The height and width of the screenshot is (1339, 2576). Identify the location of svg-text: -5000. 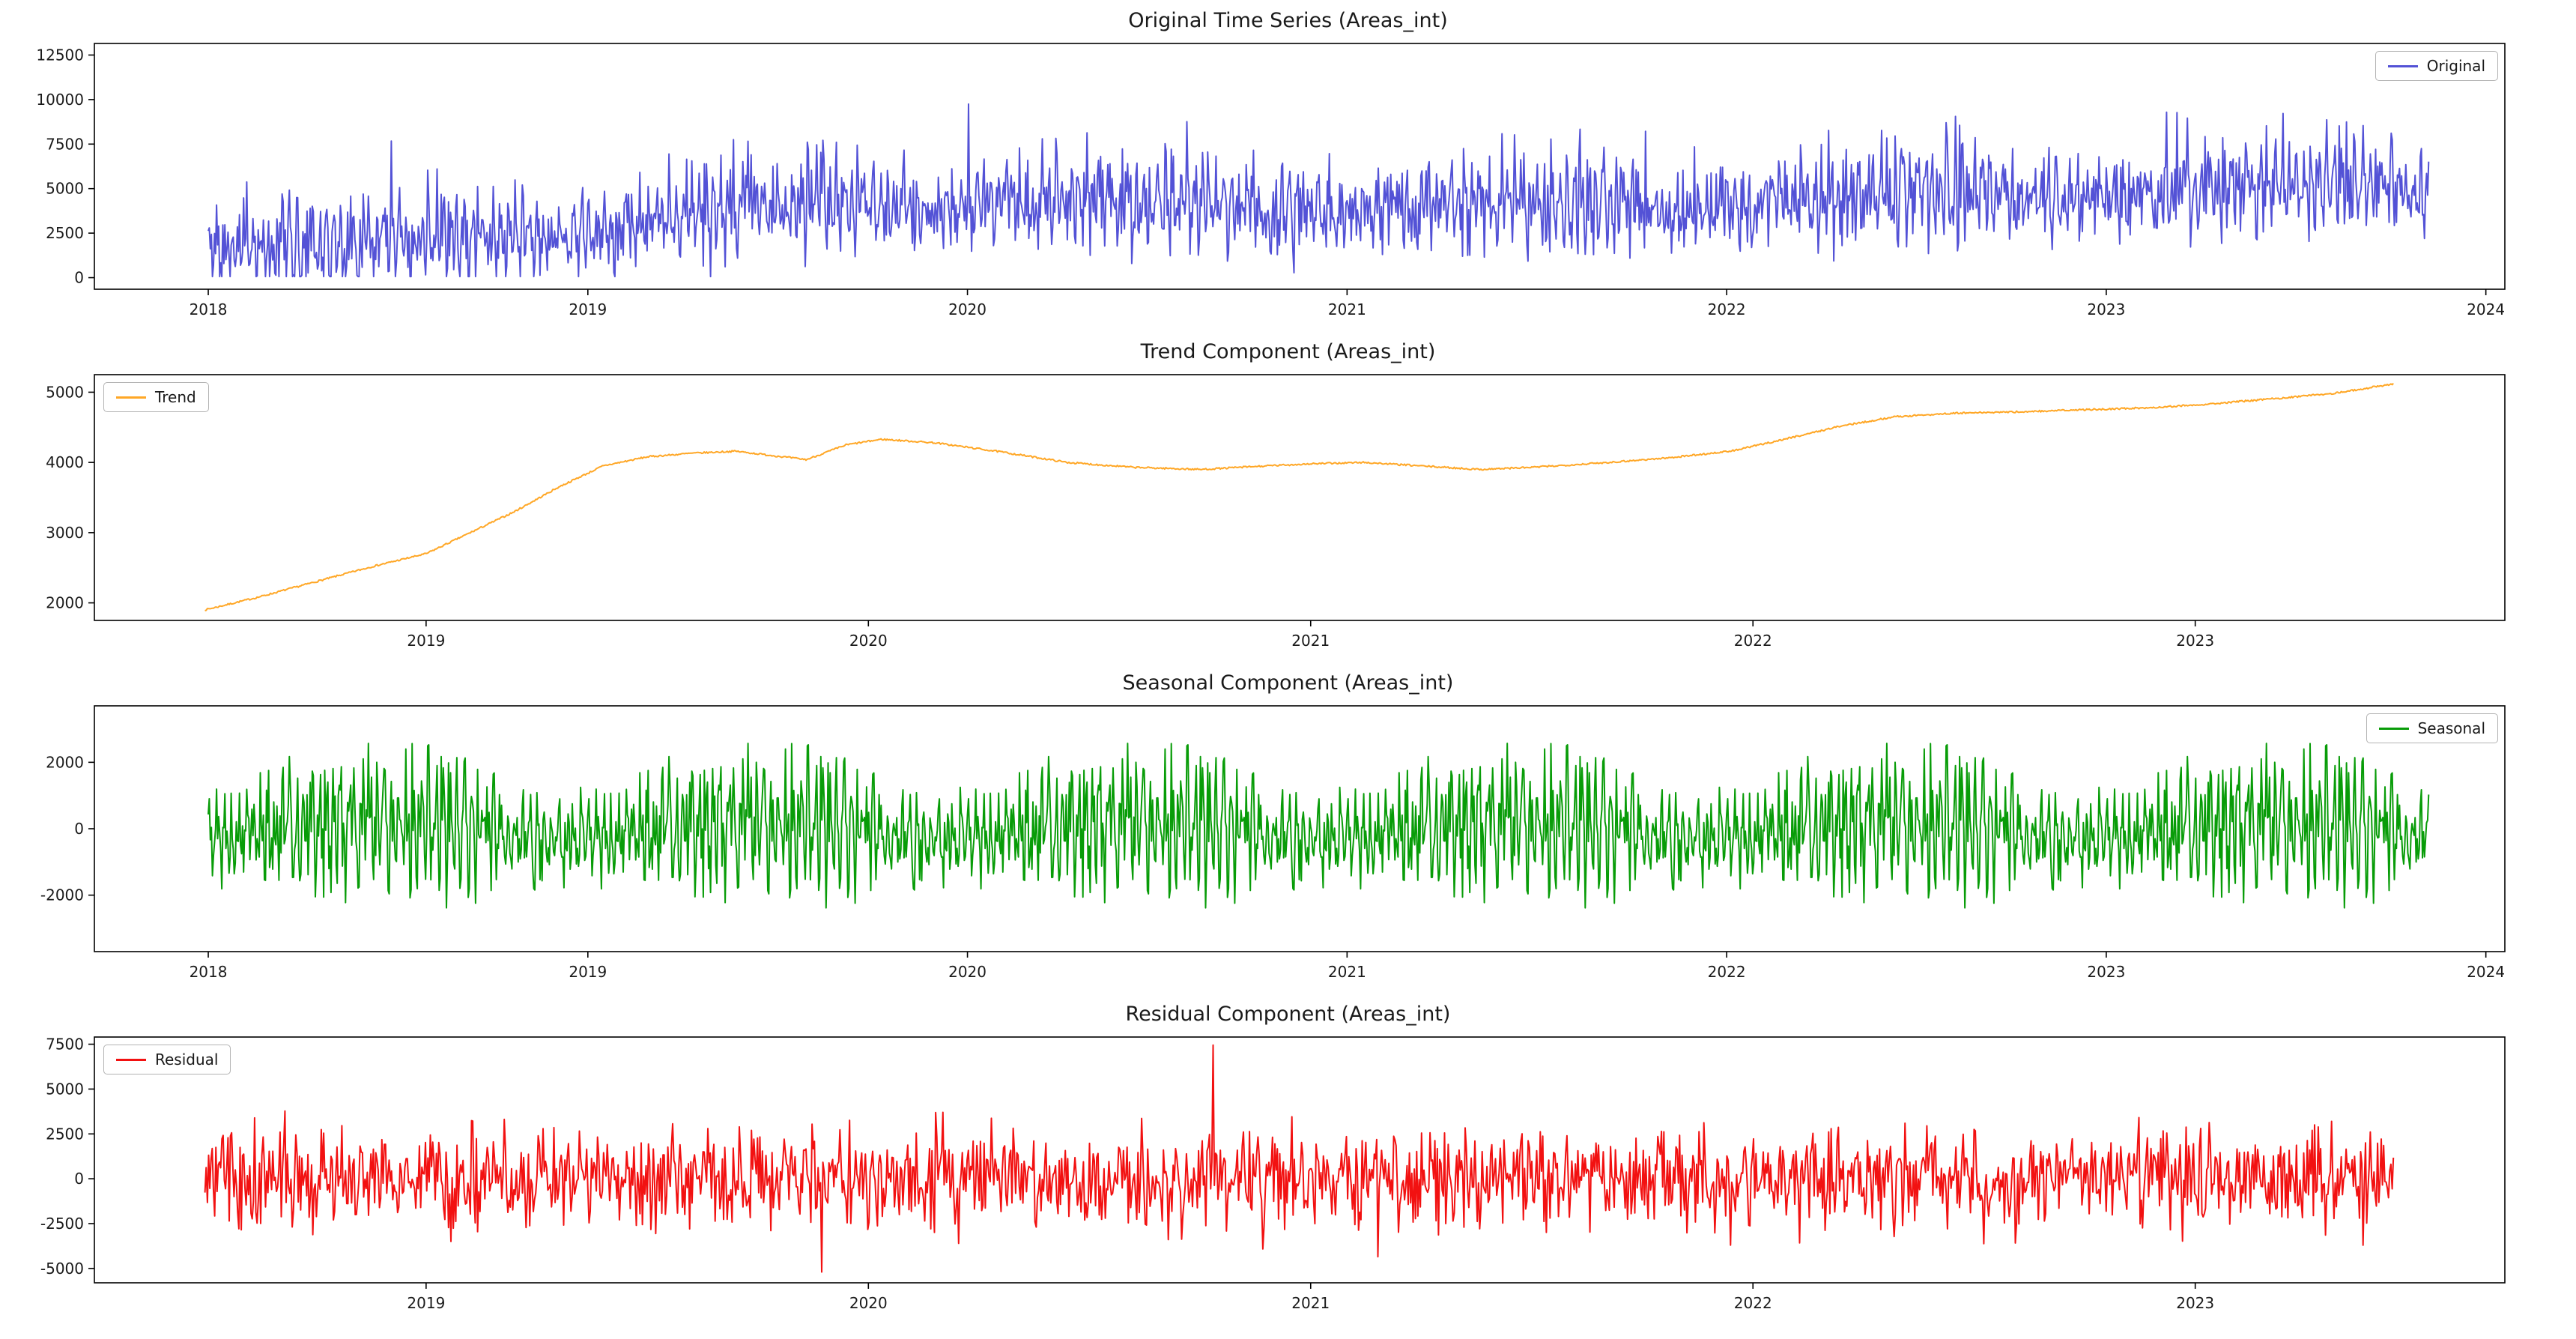
(62, 1269).